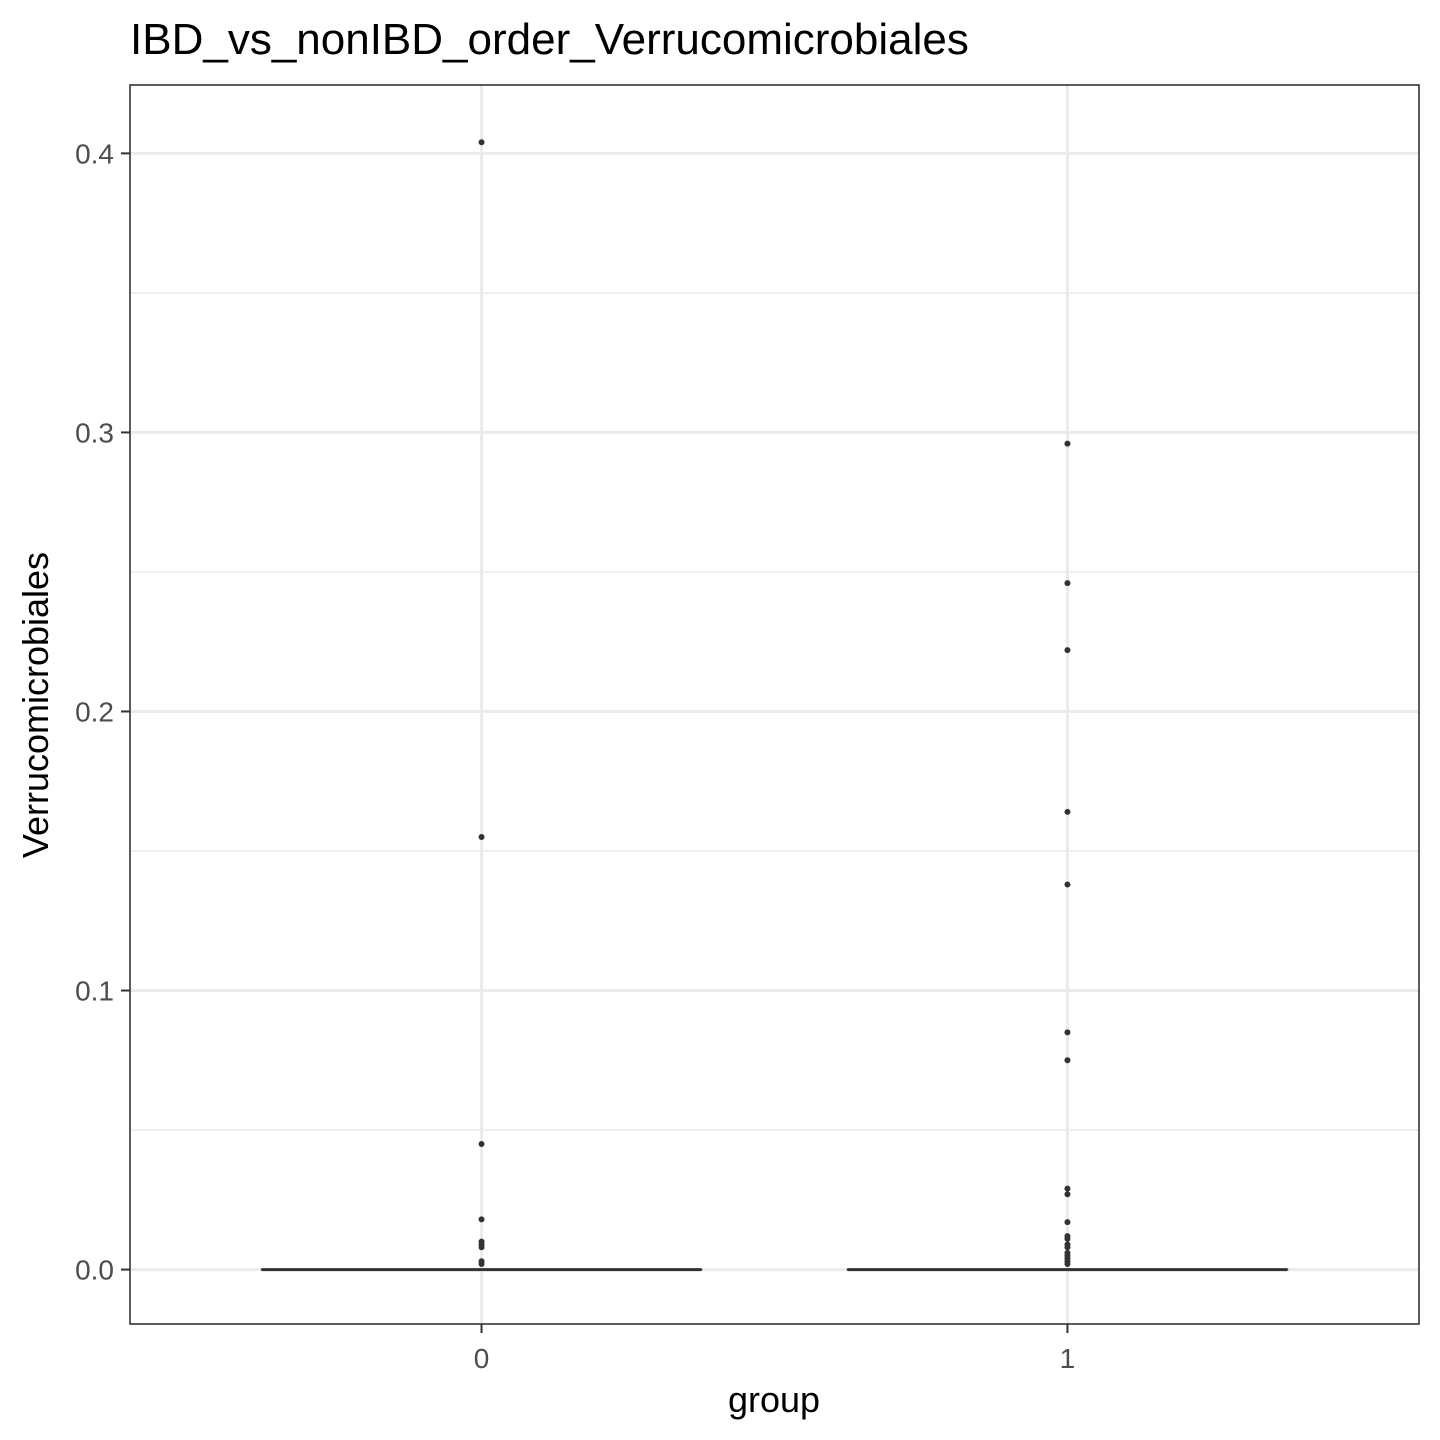  What do you see at coordinates (94, 153) in the screenshot?
I see `y-tick-label: 0.4` at bounding box center [94, 153].